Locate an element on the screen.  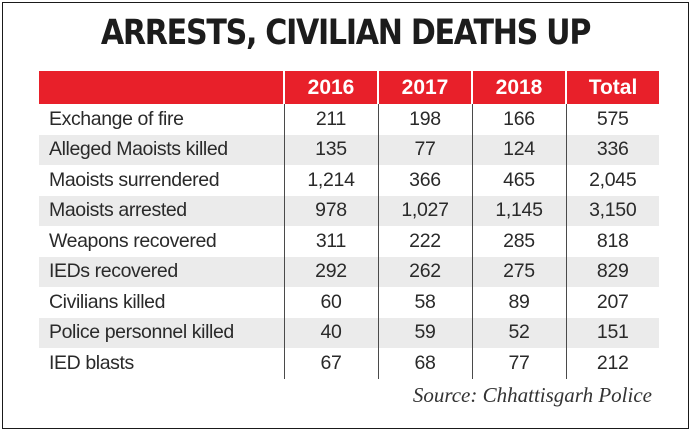
cell-2016: 978 is located at coordinates (330, 210).